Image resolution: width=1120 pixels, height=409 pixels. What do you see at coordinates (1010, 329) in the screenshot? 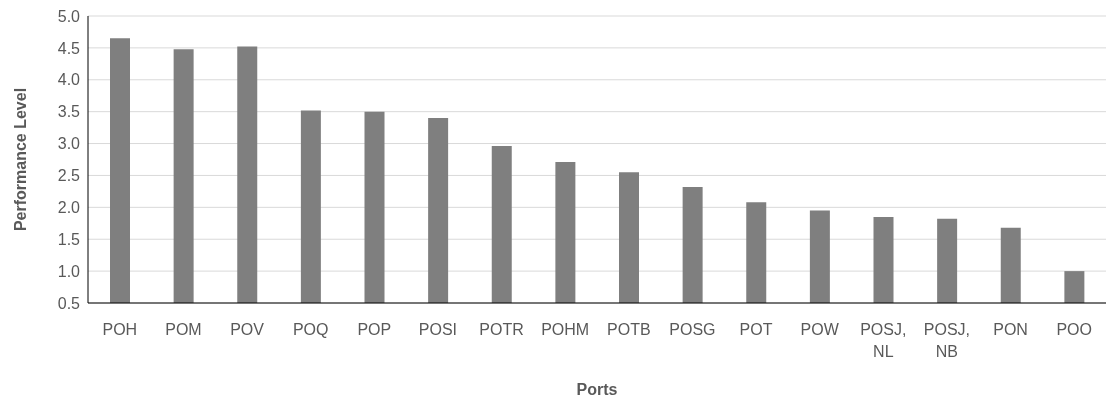
I see `x-tick-label: PON` at bounding box center [1010, 329].